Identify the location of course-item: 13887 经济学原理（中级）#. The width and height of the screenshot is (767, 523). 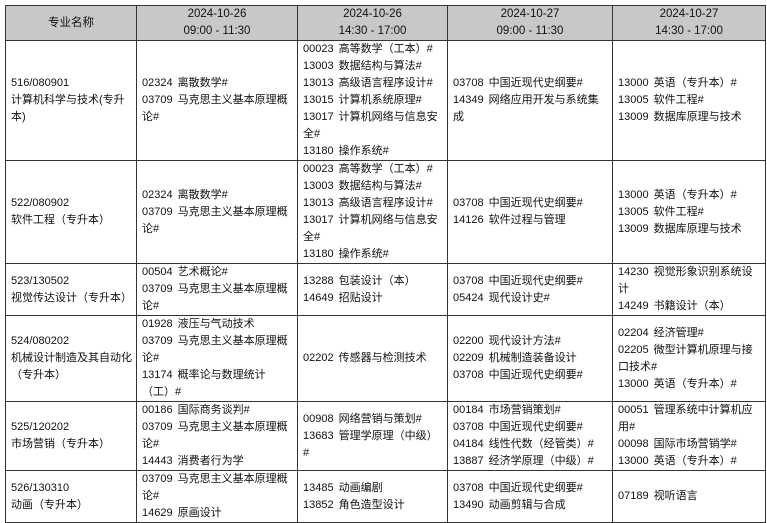
(530, 461).